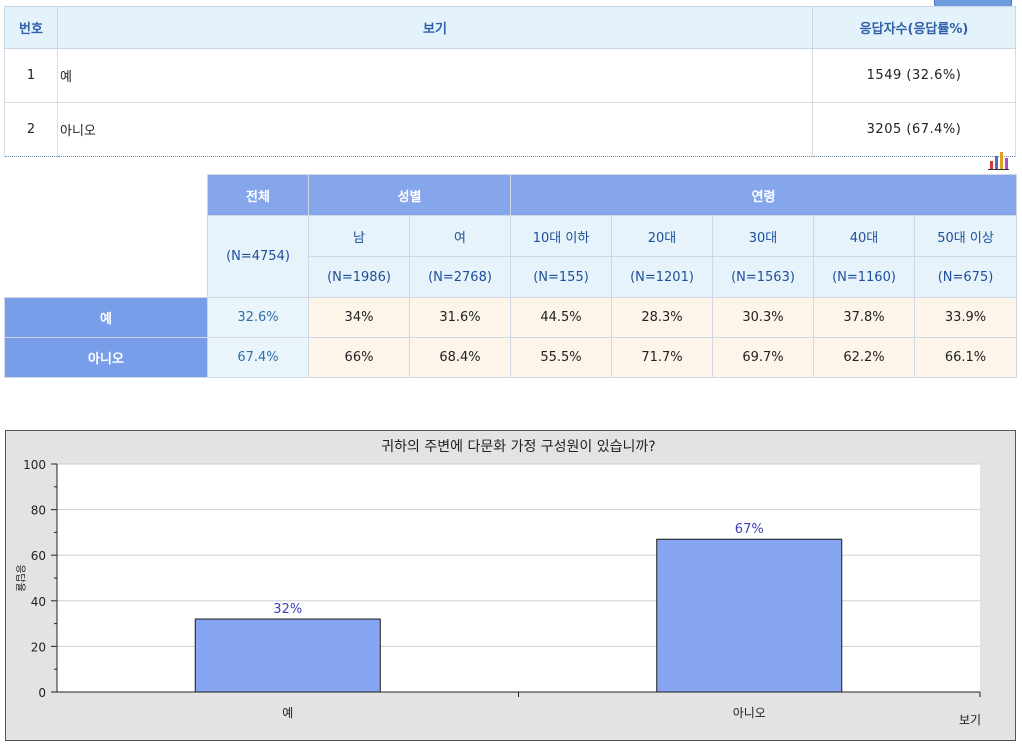 The height and width of the screenshot is (750, 1022). I want to click on total-cell: 67.4%, so click(258, 357).